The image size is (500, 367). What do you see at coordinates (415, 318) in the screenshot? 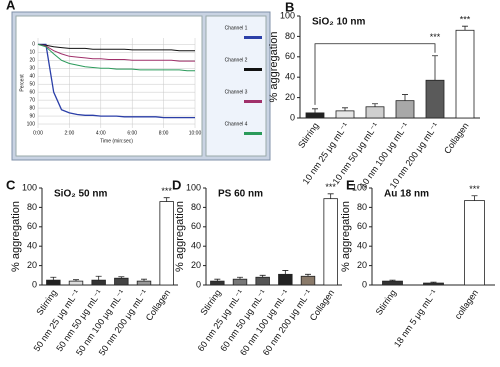
I see `x-tick-label: 18 nm 5 μg mL⁻¹` at bounding box center [415, 318].